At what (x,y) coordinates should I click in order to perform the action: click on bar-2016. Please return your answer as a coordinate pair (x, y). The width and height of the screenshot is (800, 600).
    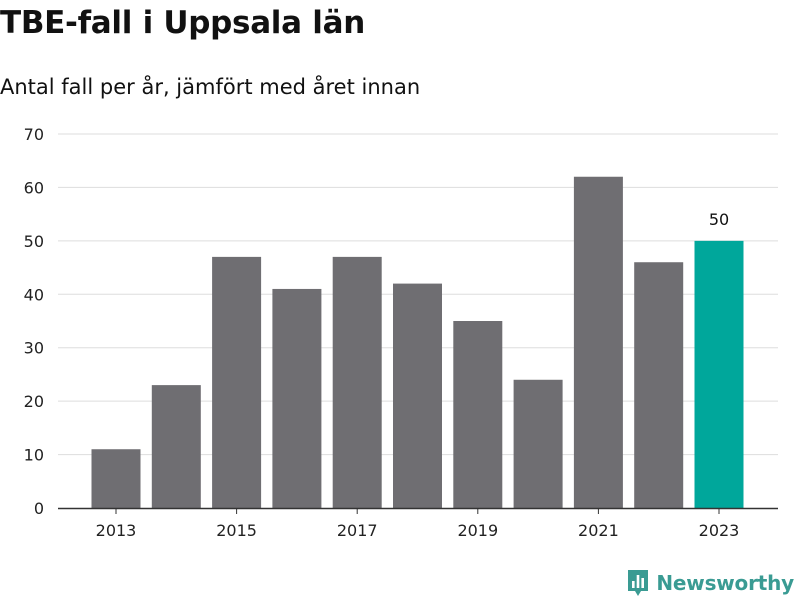
    Looking at the image, I should click on (297, 398).